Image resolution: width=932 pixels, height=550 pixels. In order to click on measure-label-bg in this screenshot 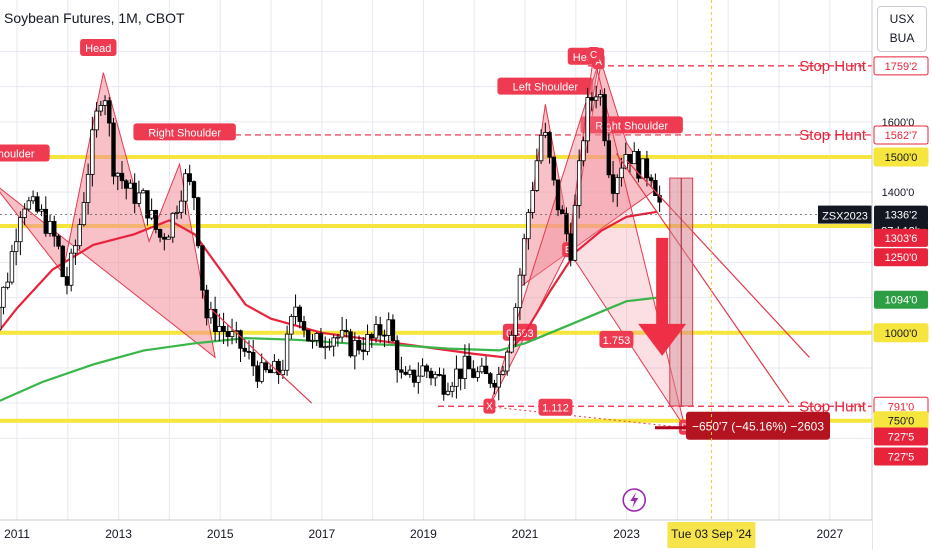, I will do `click(758, 425)`.